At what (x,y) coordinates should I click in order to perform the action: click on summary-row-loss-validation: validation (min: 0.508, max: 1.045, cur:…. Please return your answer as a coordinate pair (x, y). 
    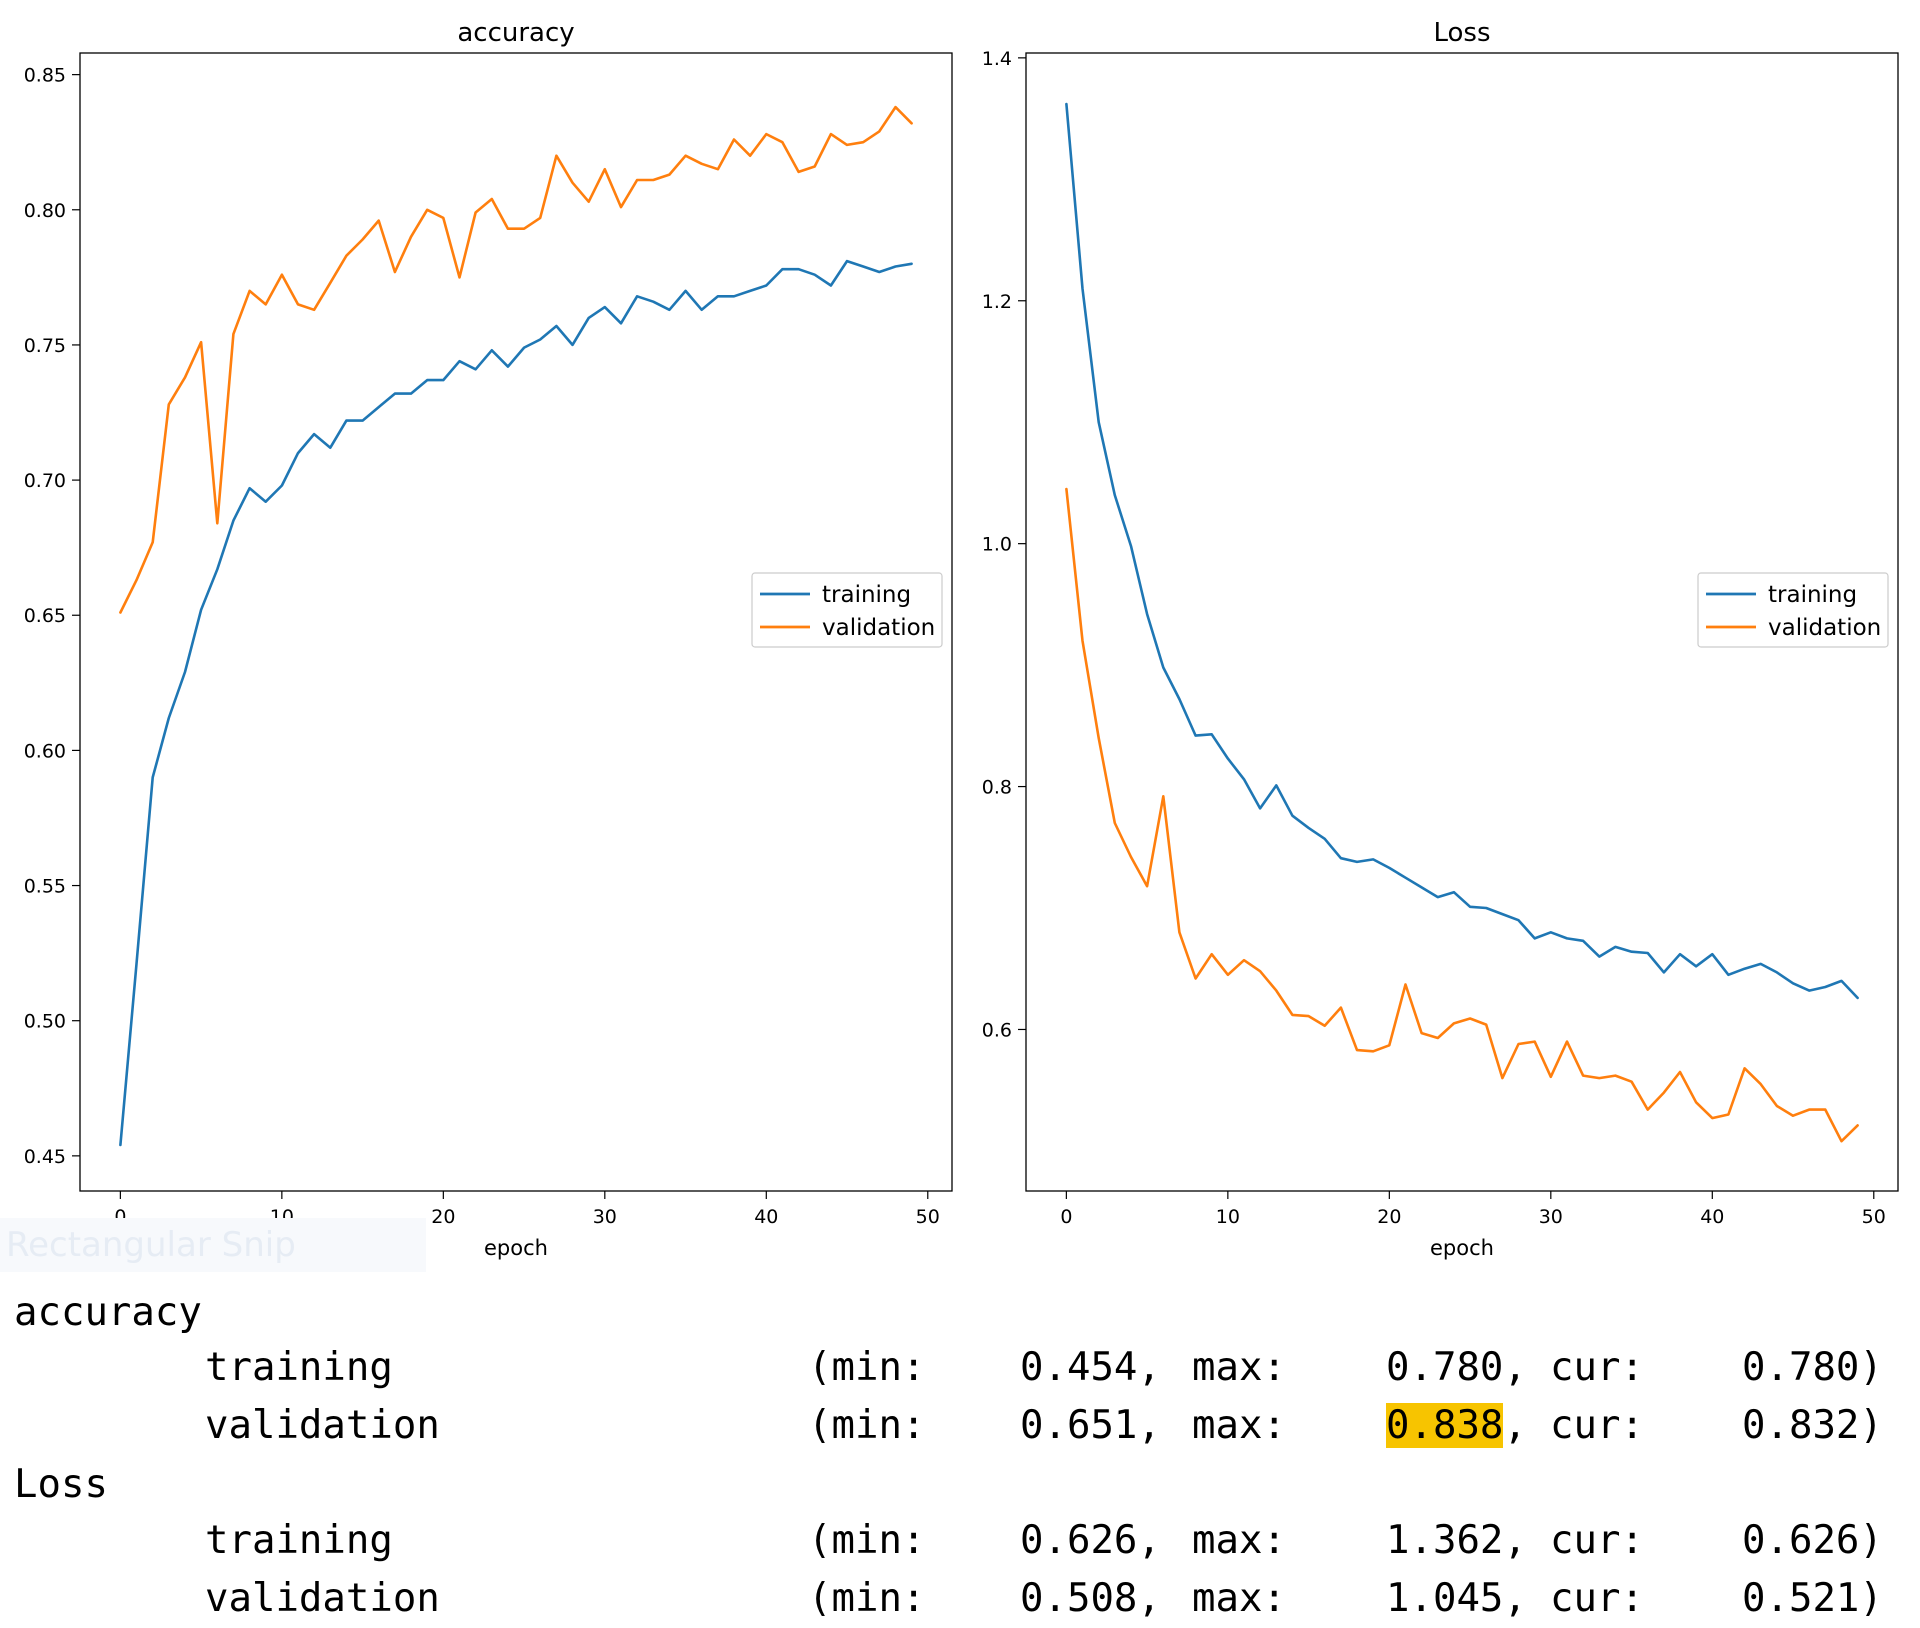
    Looking at the image, I should click on (960, 1602).